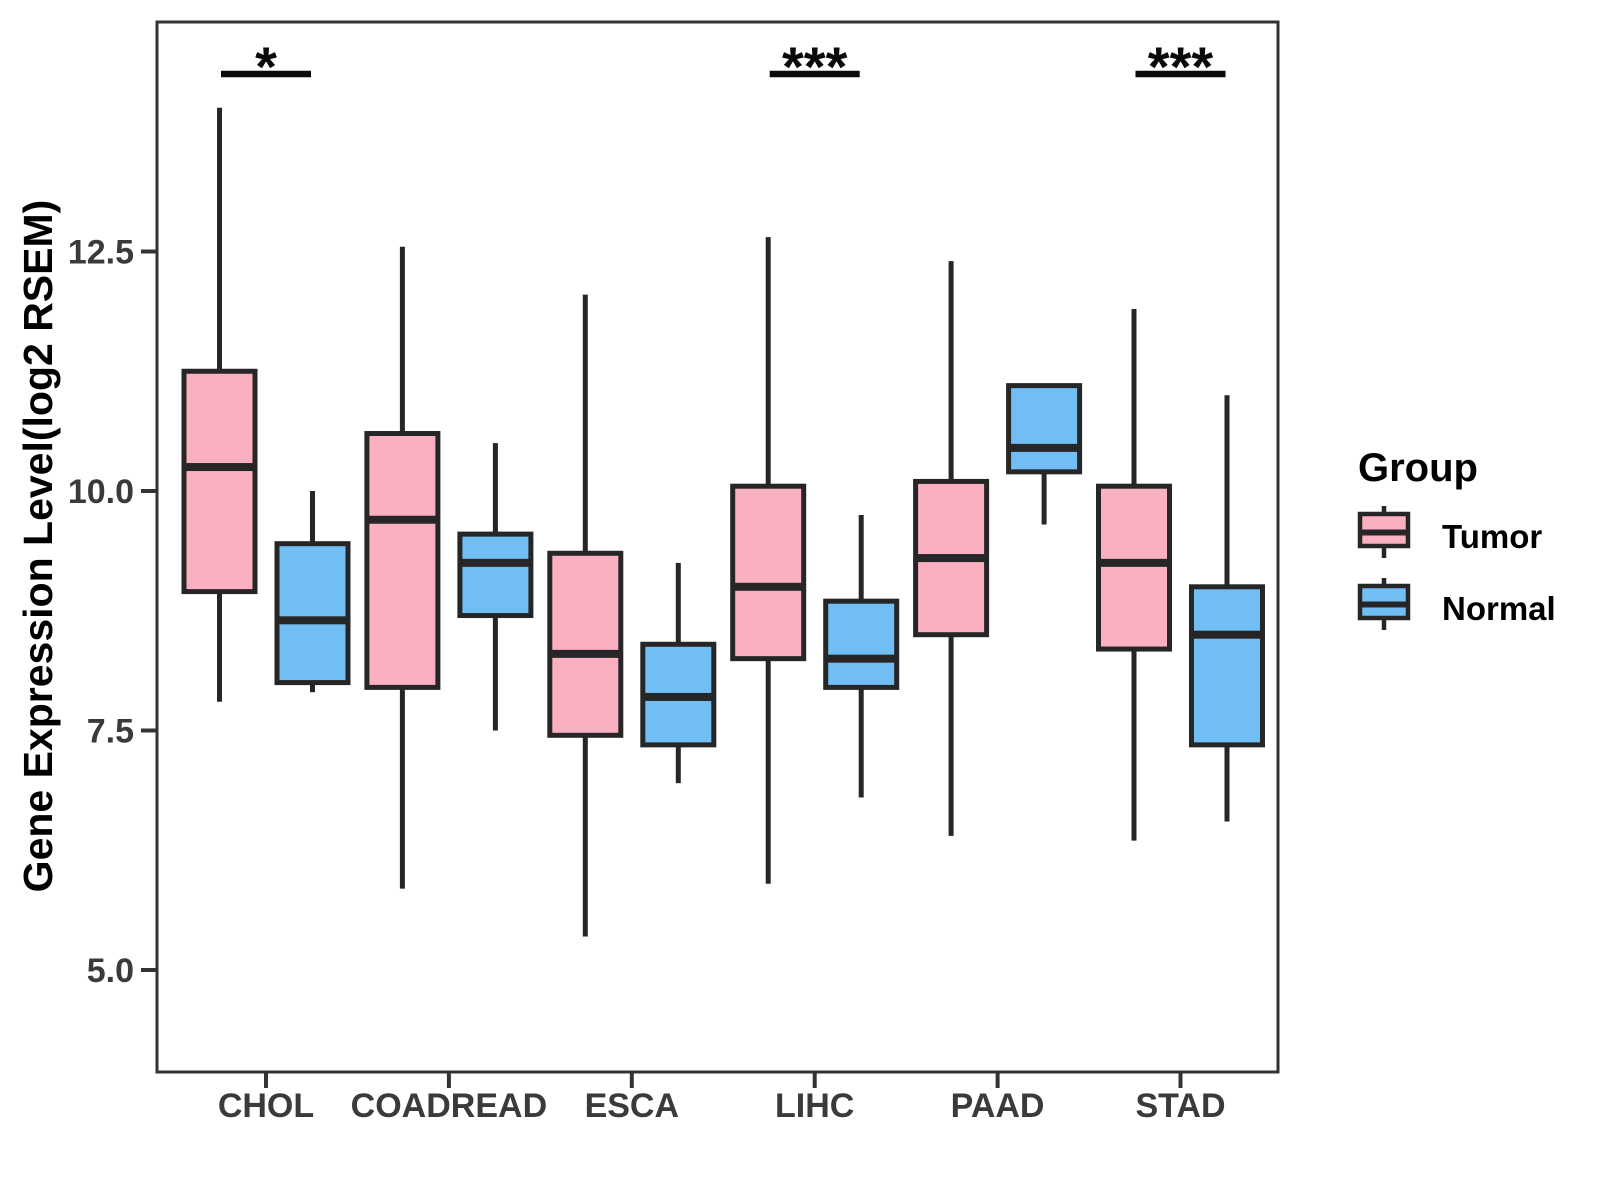  I want to click on y-tick-label: 7.5, so click(110, 732).